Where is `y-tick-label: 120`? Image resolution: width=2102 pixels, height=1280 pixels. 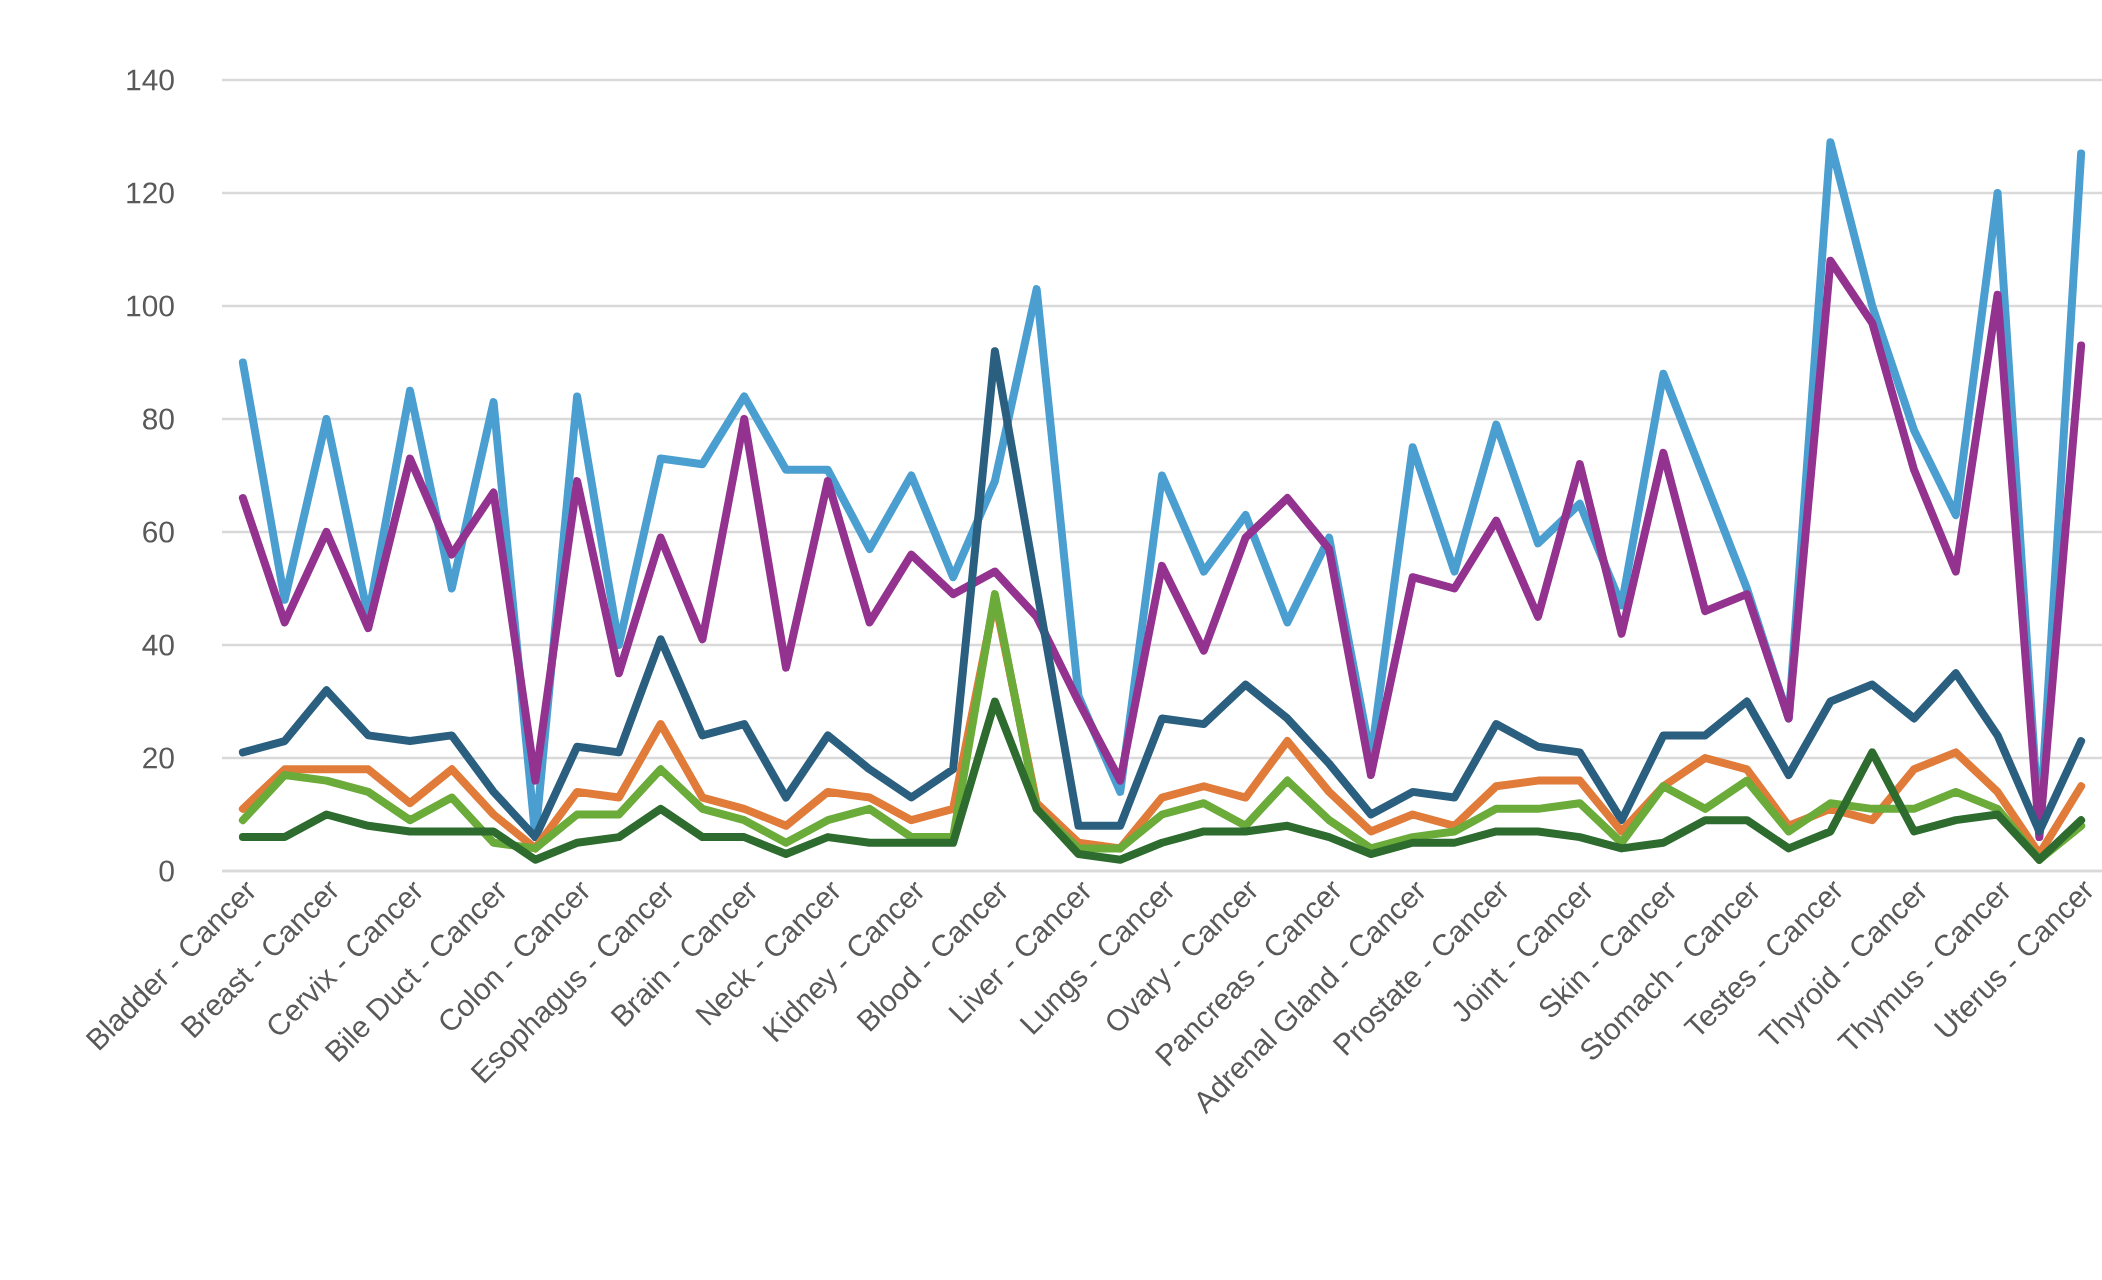 y-tick-label: 120 is located at coordinates (150, 193).